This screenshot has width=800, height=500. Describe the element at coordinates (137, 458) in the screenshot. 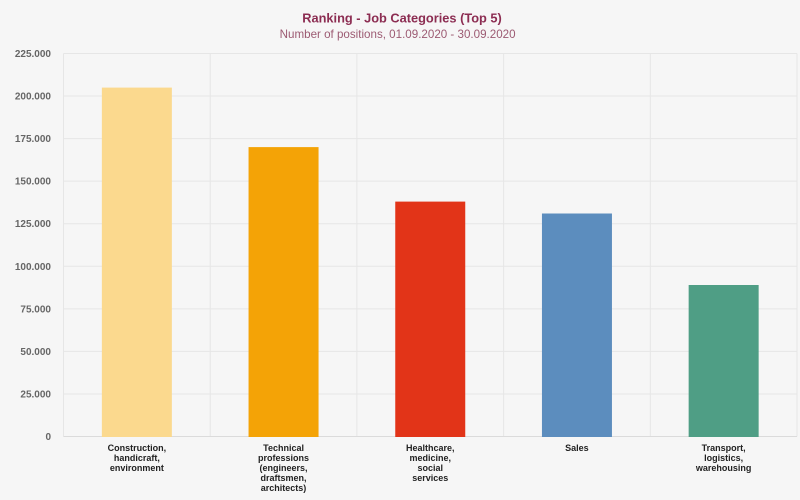

I see `svg-text: handicraft,` at that location.